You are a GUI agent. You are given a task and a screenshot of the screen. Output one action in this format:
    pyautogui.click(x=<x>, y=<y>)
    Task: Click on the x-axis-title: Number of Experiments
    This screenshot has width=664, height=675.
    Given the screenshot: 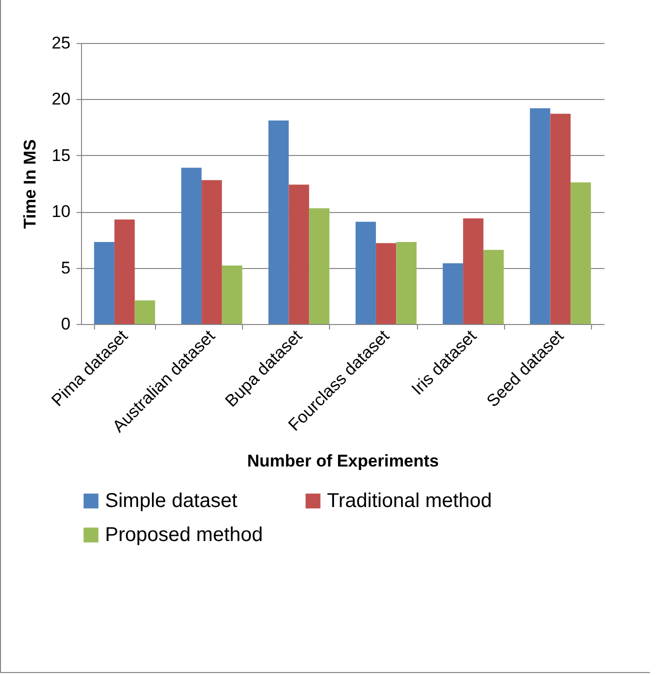 What is the action you would take?
    pyautogui.click(x=343, y=460)
    